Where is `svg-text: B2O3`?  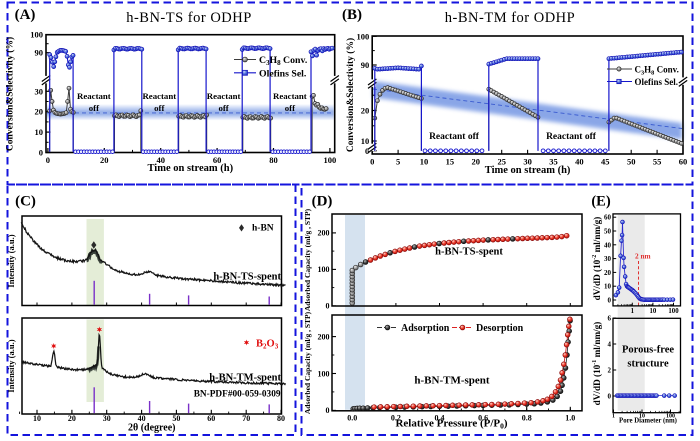 svg-text: B2O3 is located at coordinates (267, 345).